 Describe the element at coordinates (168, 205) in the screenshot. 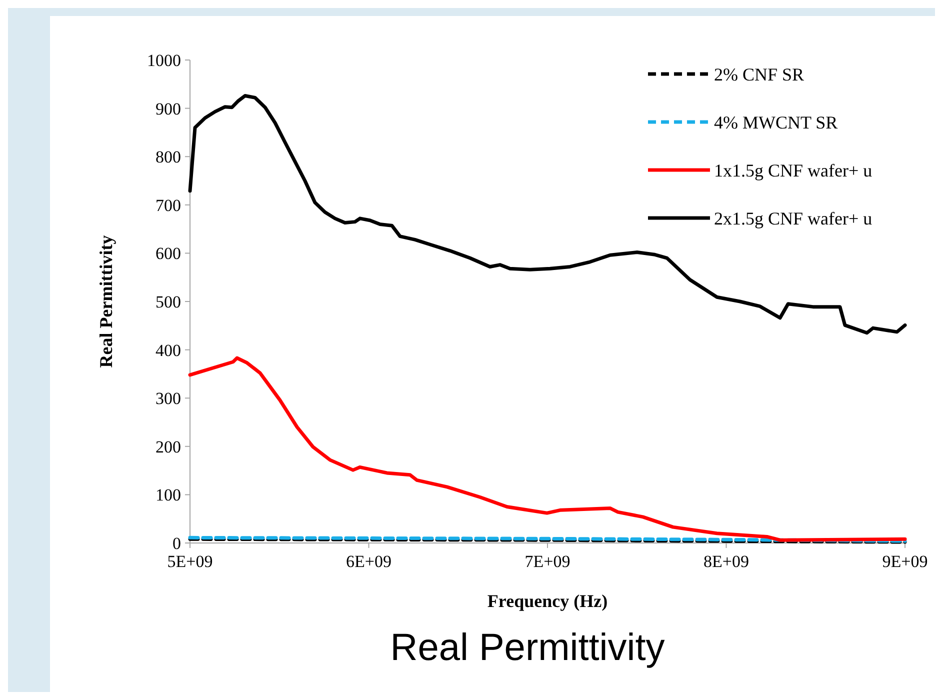

I see `y-tick-label: 700` at that location.